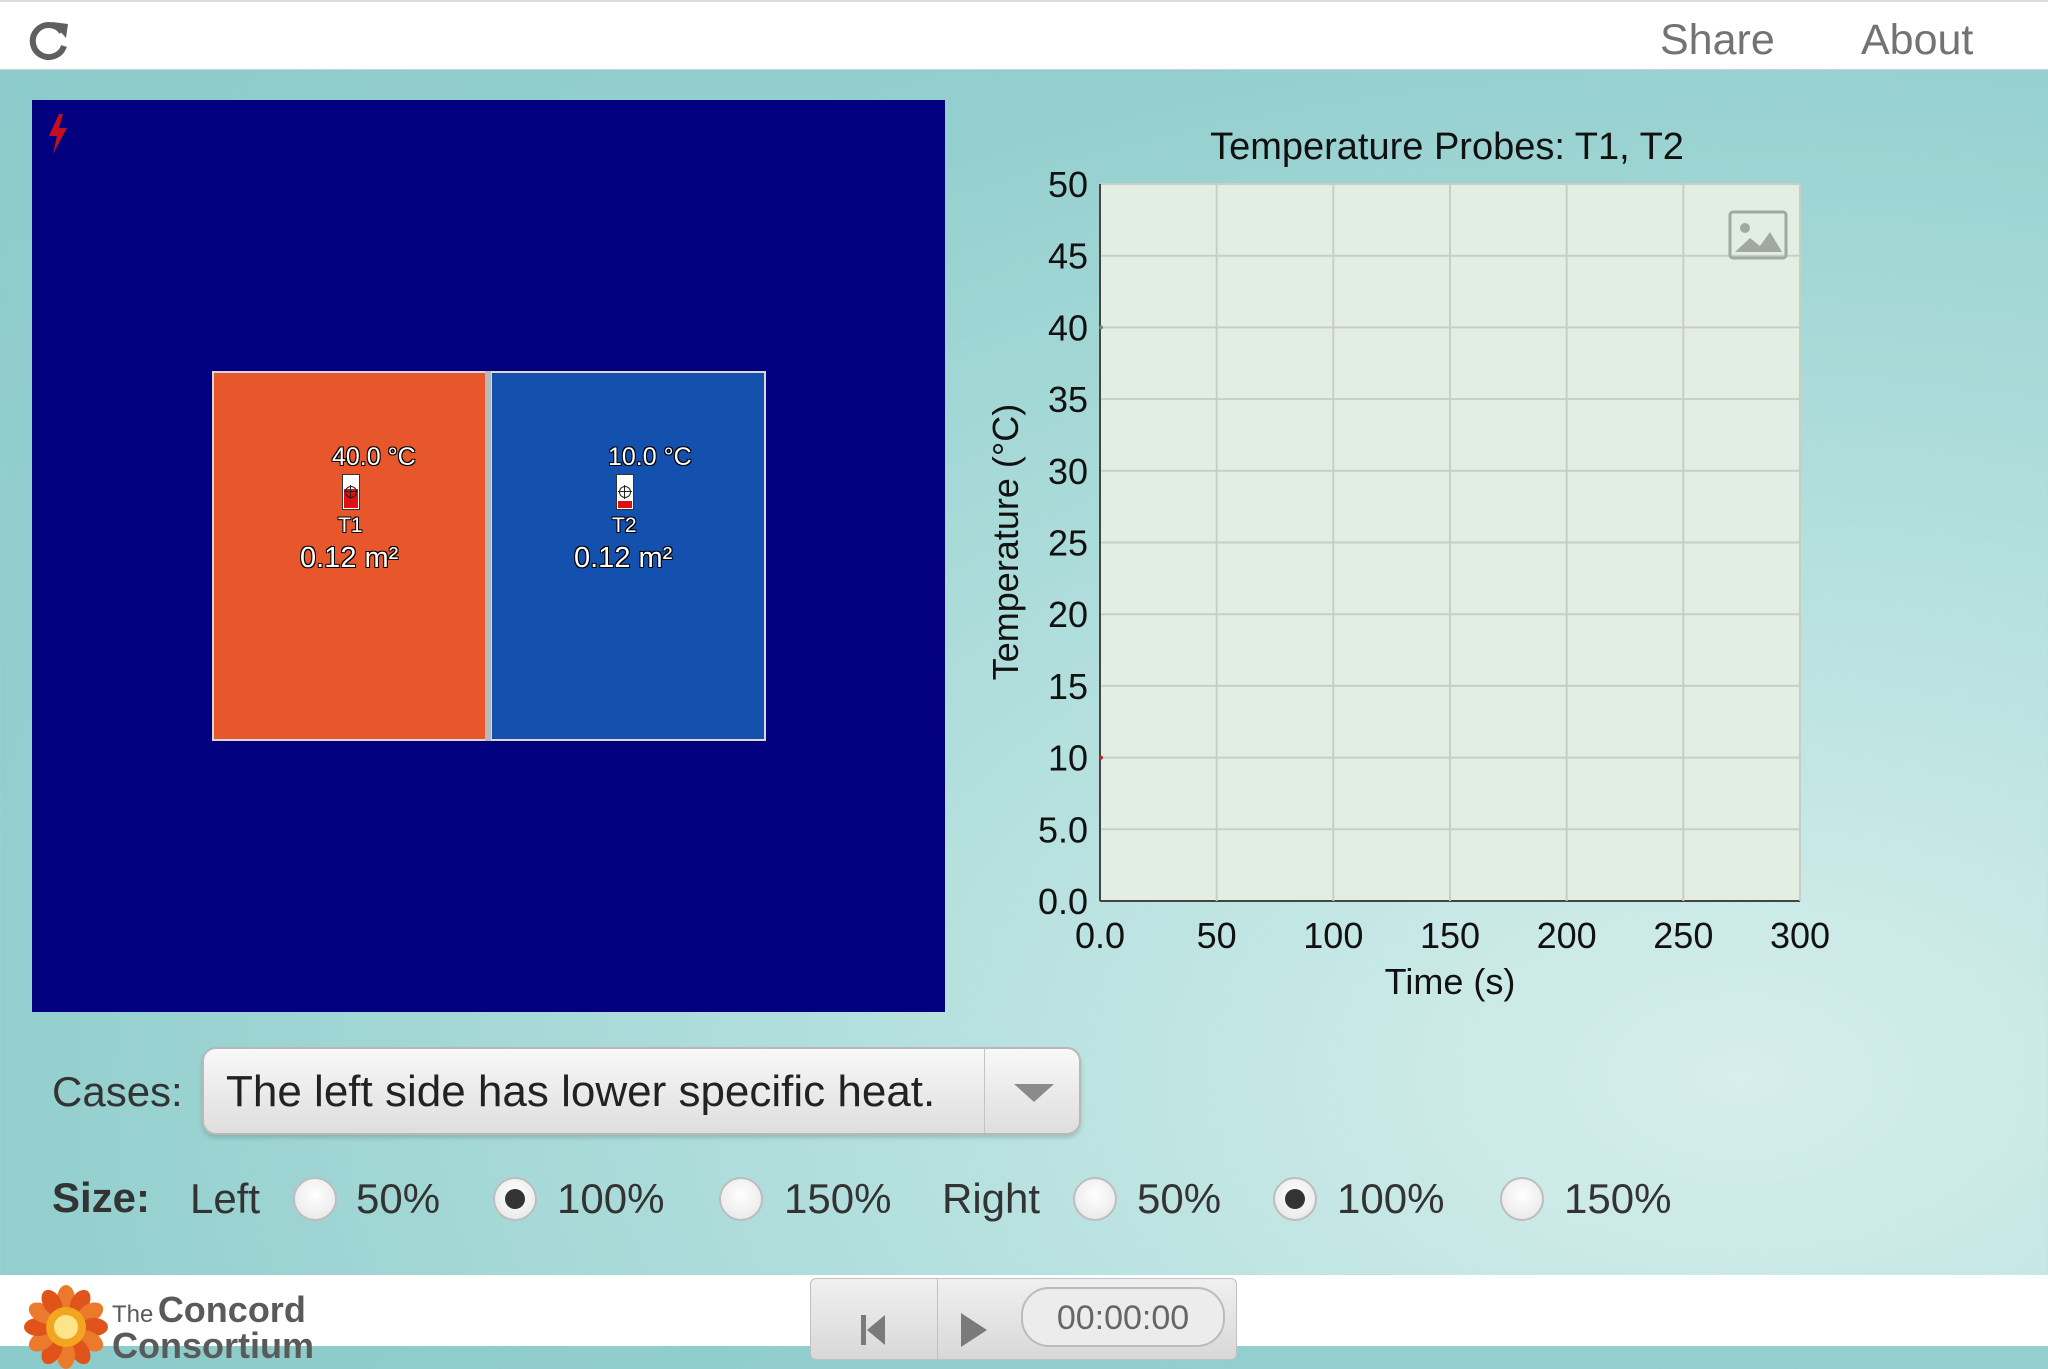  I want to click on y-tick-label: 0.0, so click(1063, 901).